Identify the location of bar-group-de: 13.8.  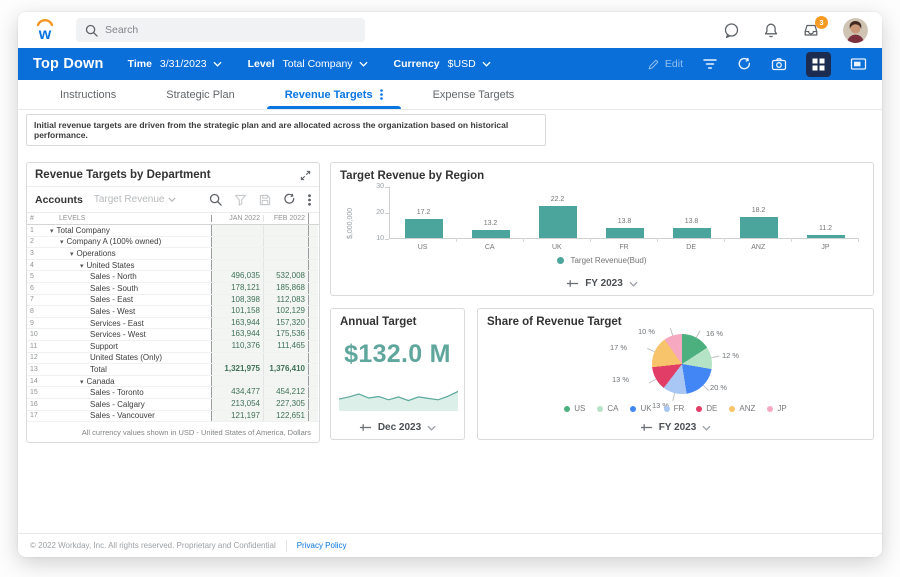
(691, 214).